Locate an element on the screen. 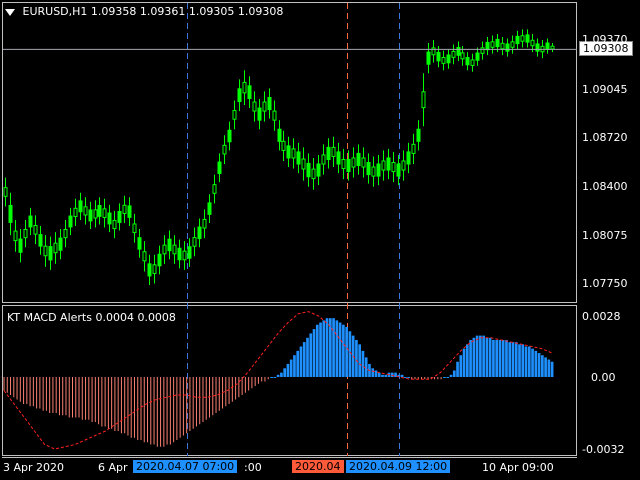  price-axis-label: 1.08720 is located at coordinates (605, 137).